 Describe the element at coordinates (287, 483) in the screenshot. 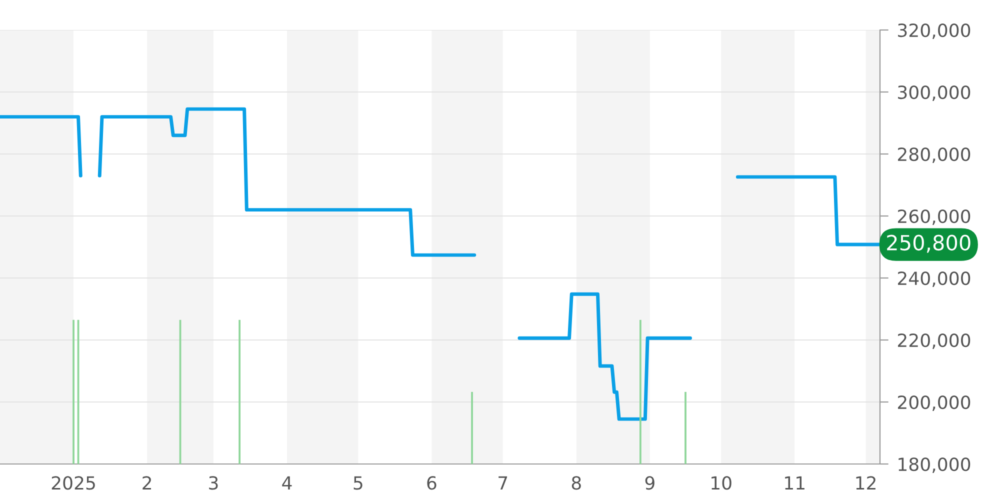

I see `x-tick-label: 4` at that location.